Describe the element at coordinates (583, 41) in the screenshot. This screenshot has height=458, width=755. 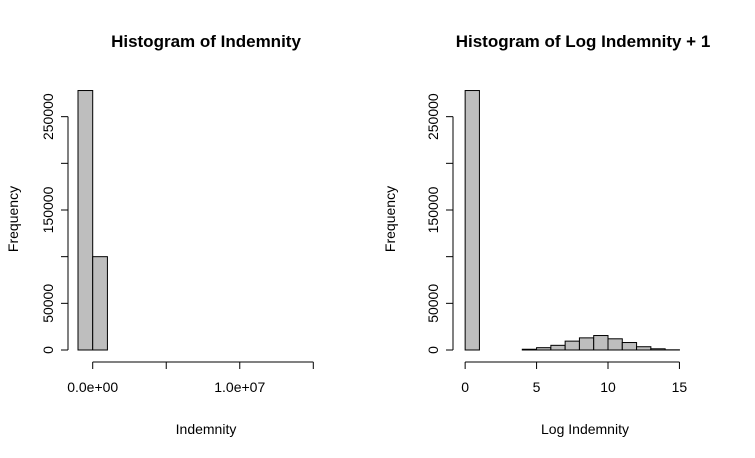
I see `chart-title: Histogram of Log Indemnity + 1` at that location.